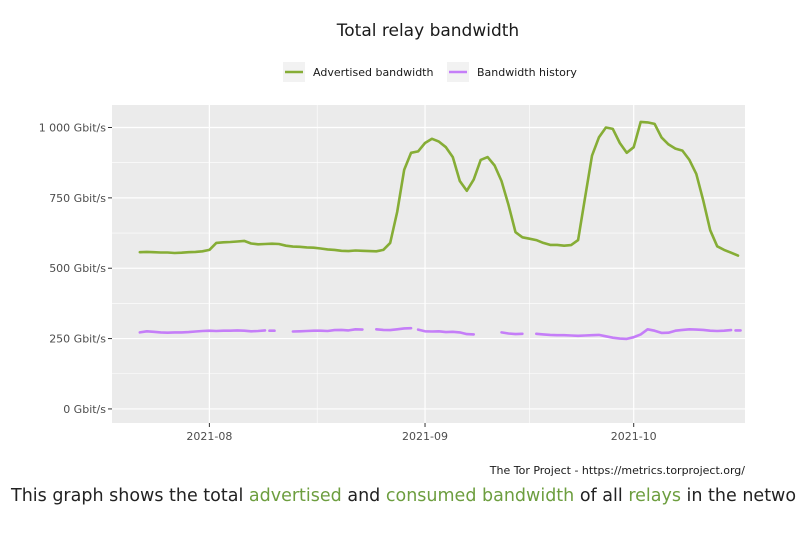 This screenshot has width=797, height=537. Describe the element at coordinates (480, 496) in the screenshot. I see `consumed-bandwidth-link: consumed bandwidth` at that location.